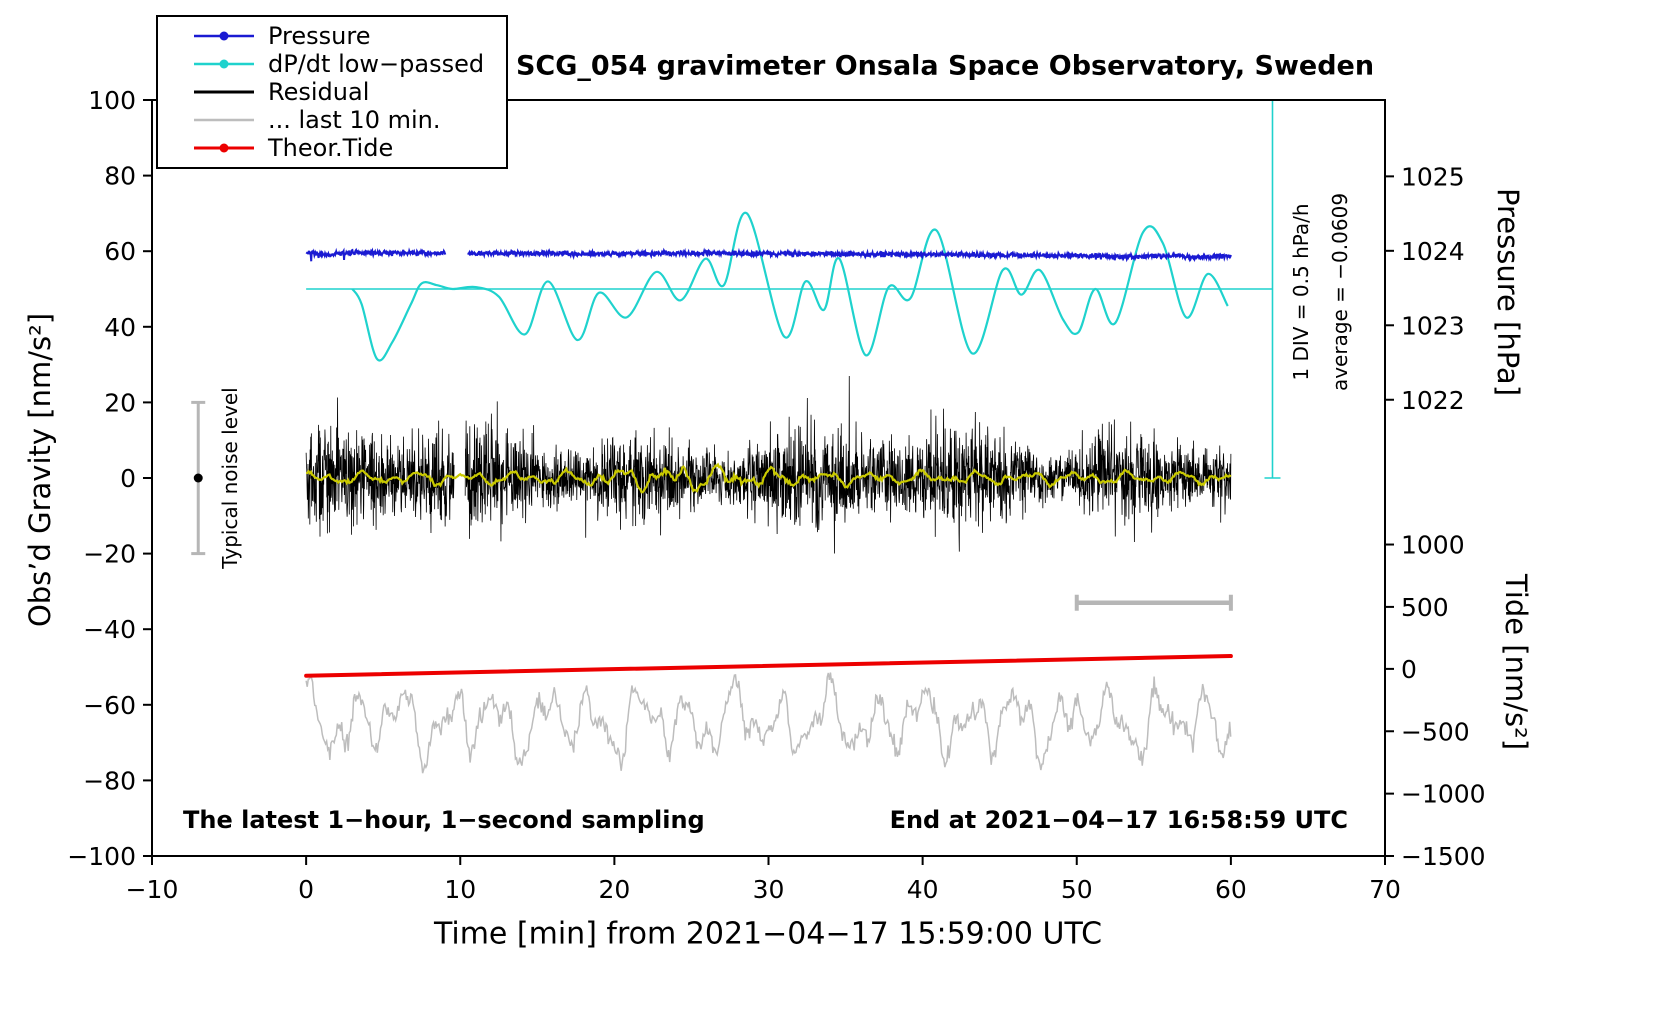 This screenshot has height=1020, width=1660. Describe the element at coordinates (120, 251) in the screenshot. I see `y-tick-label: 60` at that location.